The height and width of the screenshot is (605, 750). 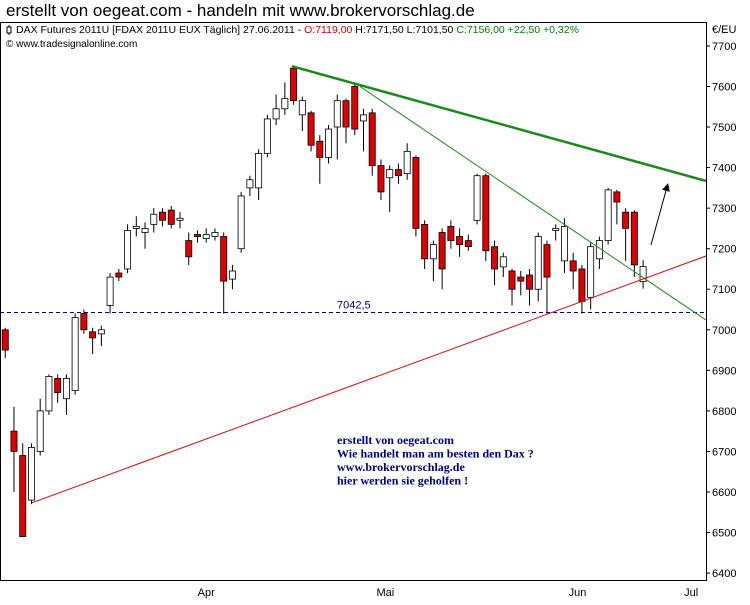 I want to click on y-tick-label: 7500, so click(x=724, y=128).